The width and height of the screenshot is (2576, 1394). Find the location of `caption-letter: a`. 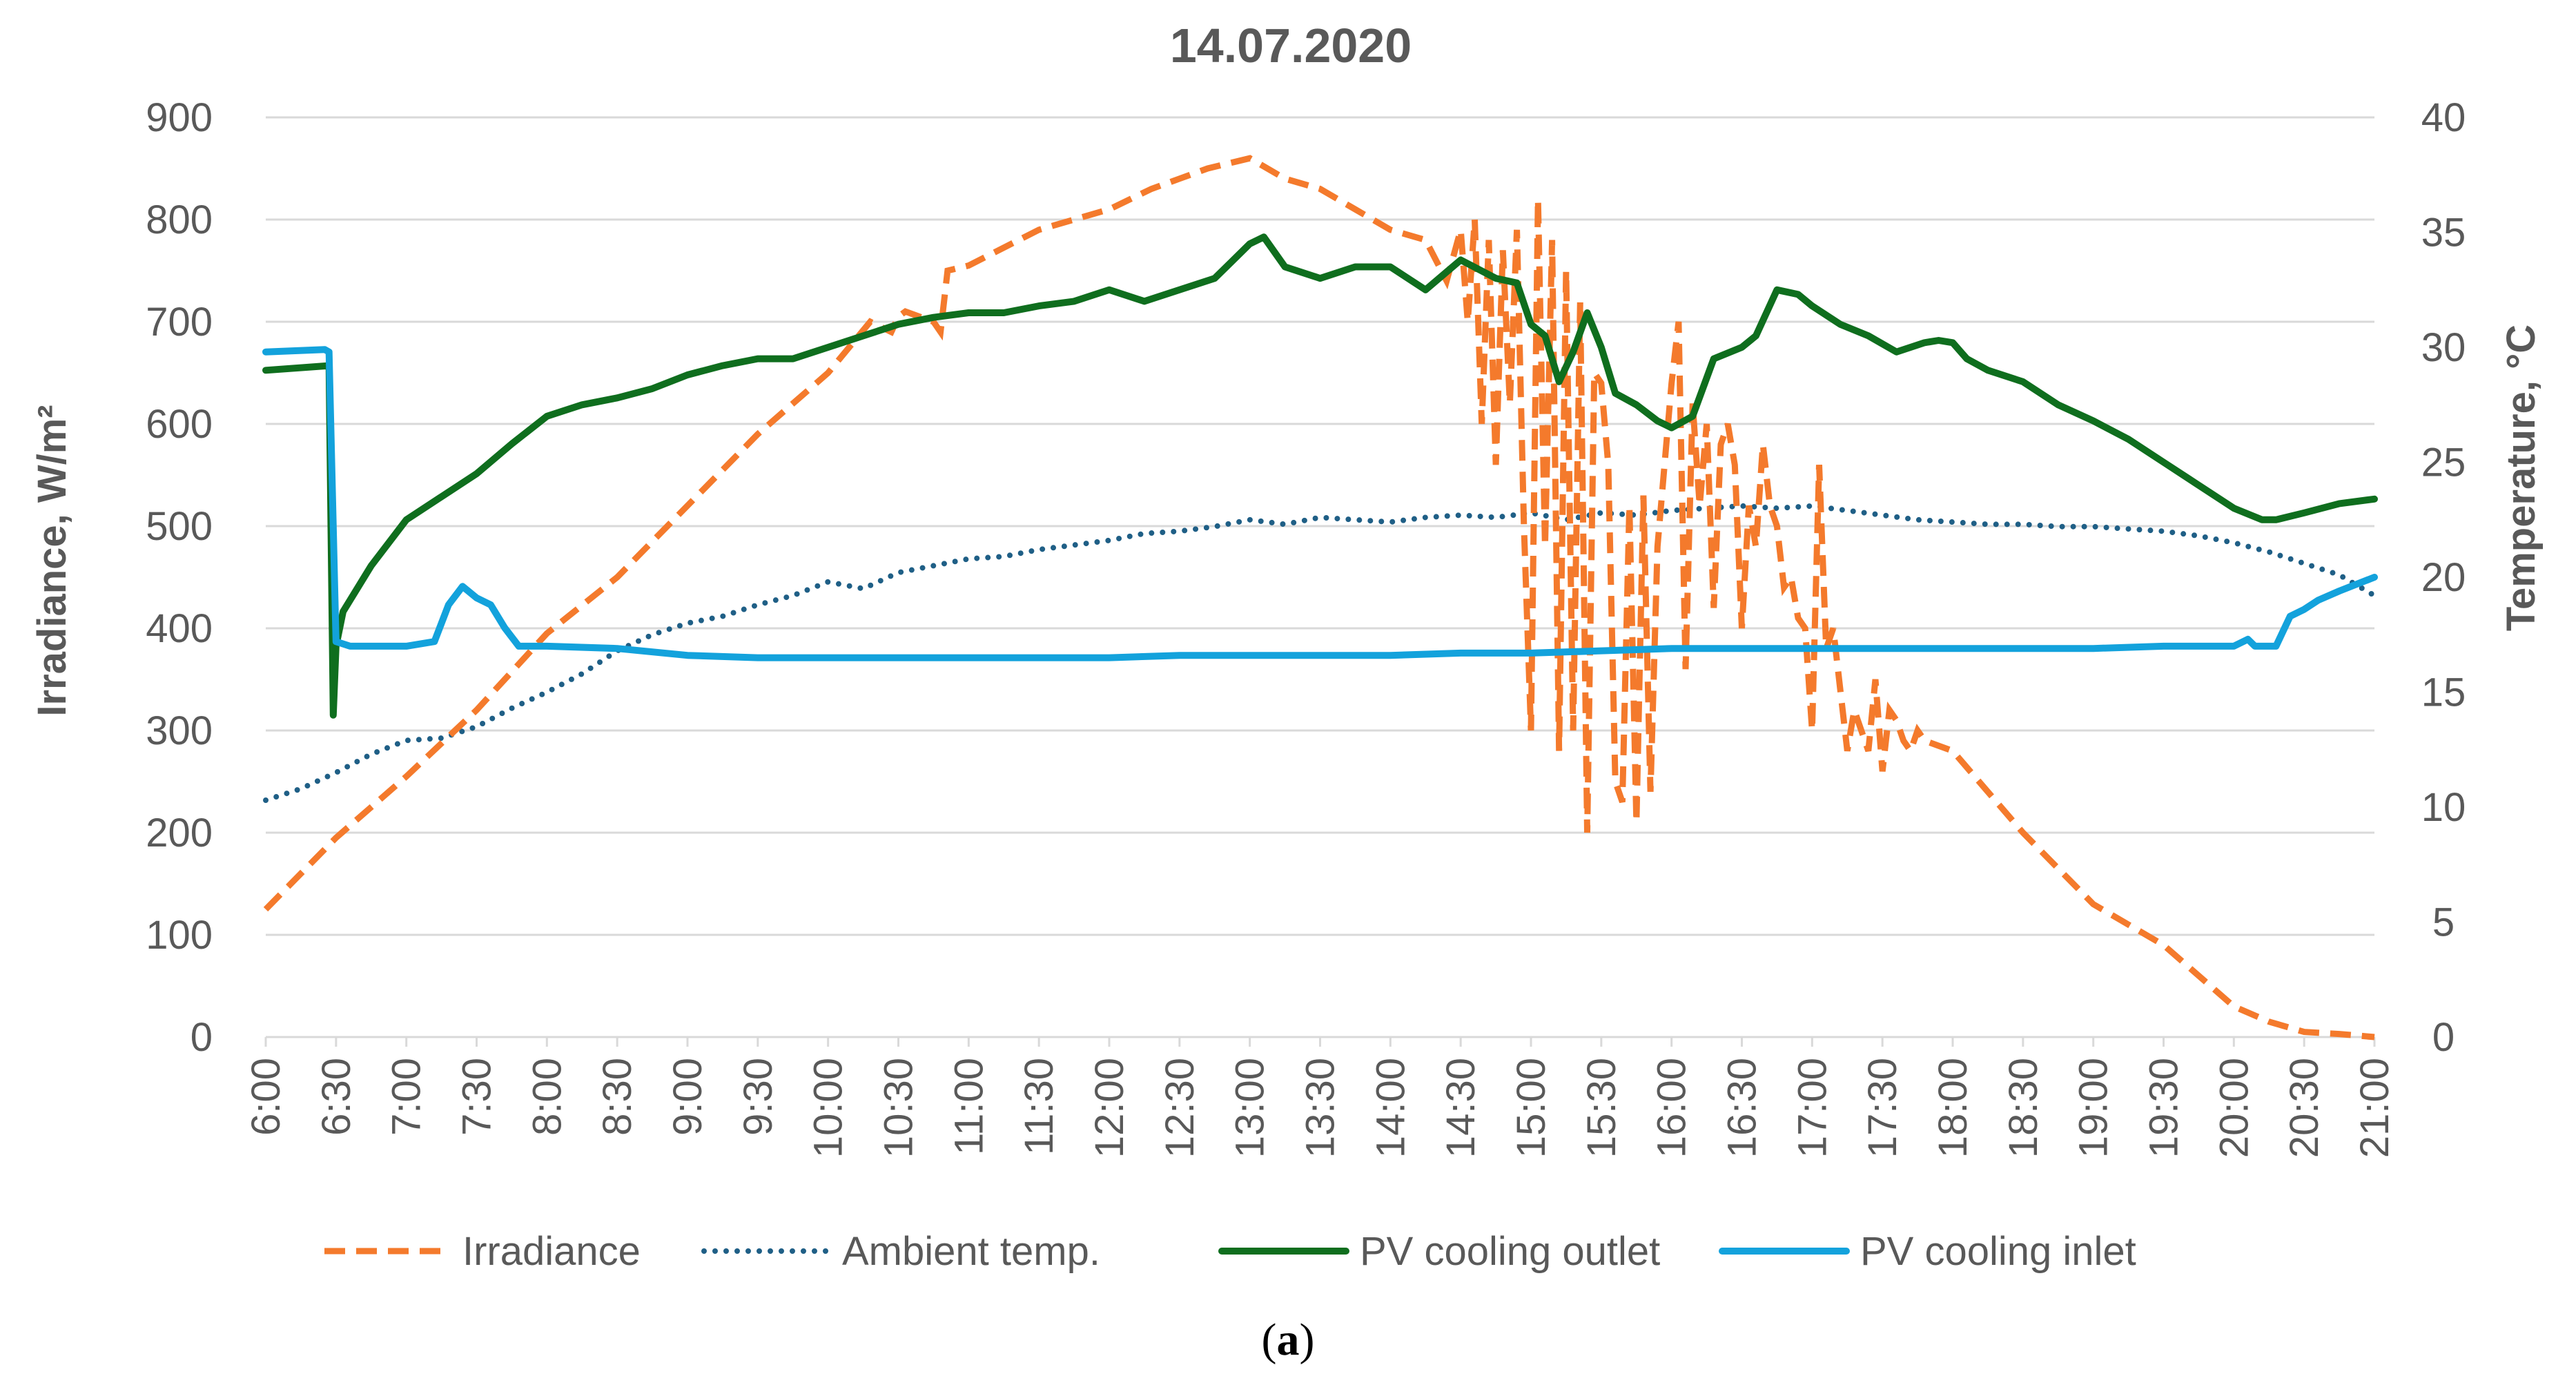

caption-letter: a is located at coordinates (1288, 1340).